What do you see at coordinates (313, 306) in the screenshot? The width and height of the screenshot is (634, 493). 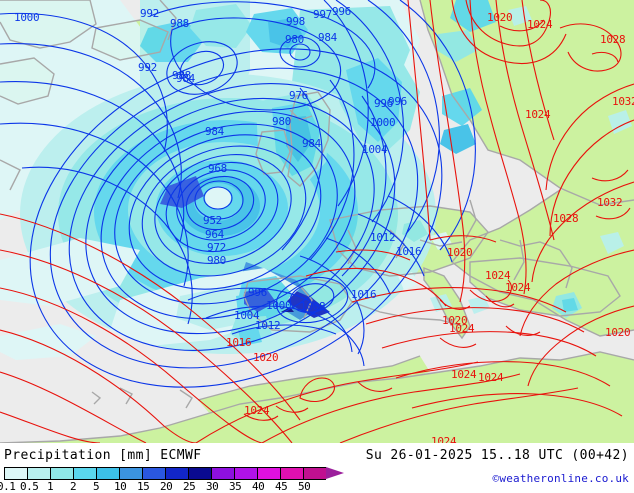 I see `isobar-label: 1008` at bounding box center [313, 306].